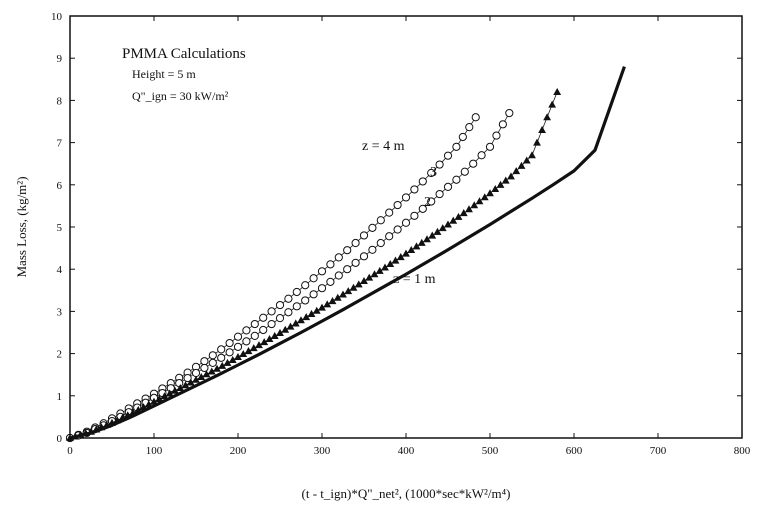  Describe the element at coordinates (60, 144) in the screenshot. I see `y-tick-label: 7` at that location.